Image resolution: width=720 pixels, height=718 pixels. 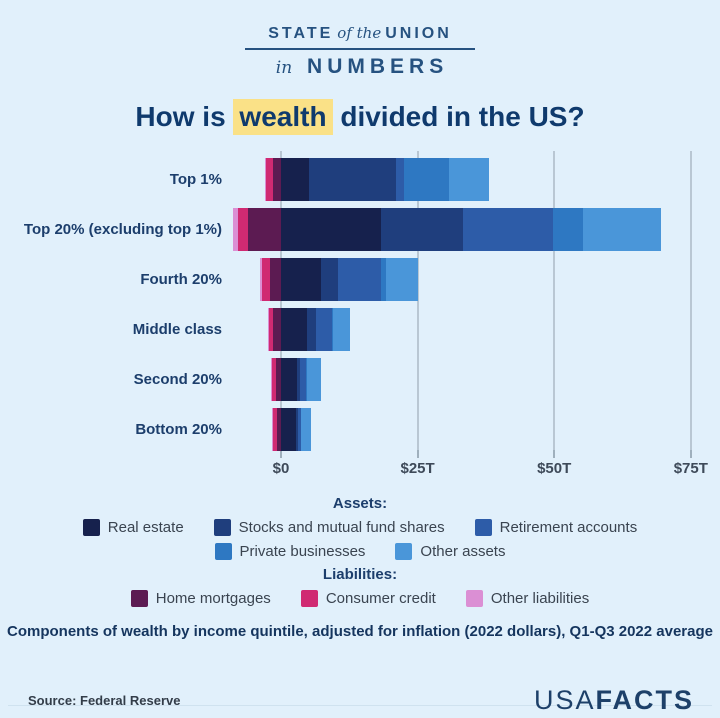 I want to click on logo-word-in: in, so click(x=284, y=68).